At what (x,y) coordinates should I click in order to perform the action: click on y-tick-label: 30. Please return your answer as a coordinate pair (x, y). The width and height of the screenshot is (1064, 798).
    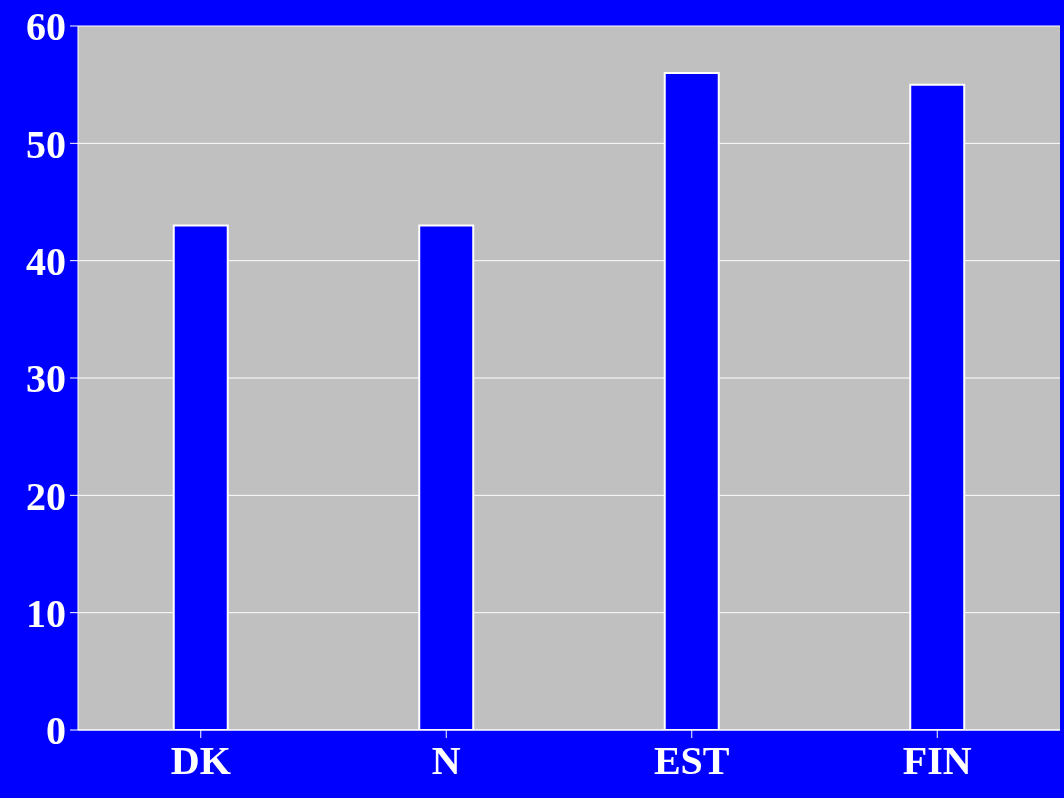
    Looking at the image, I should click on (46, 379).